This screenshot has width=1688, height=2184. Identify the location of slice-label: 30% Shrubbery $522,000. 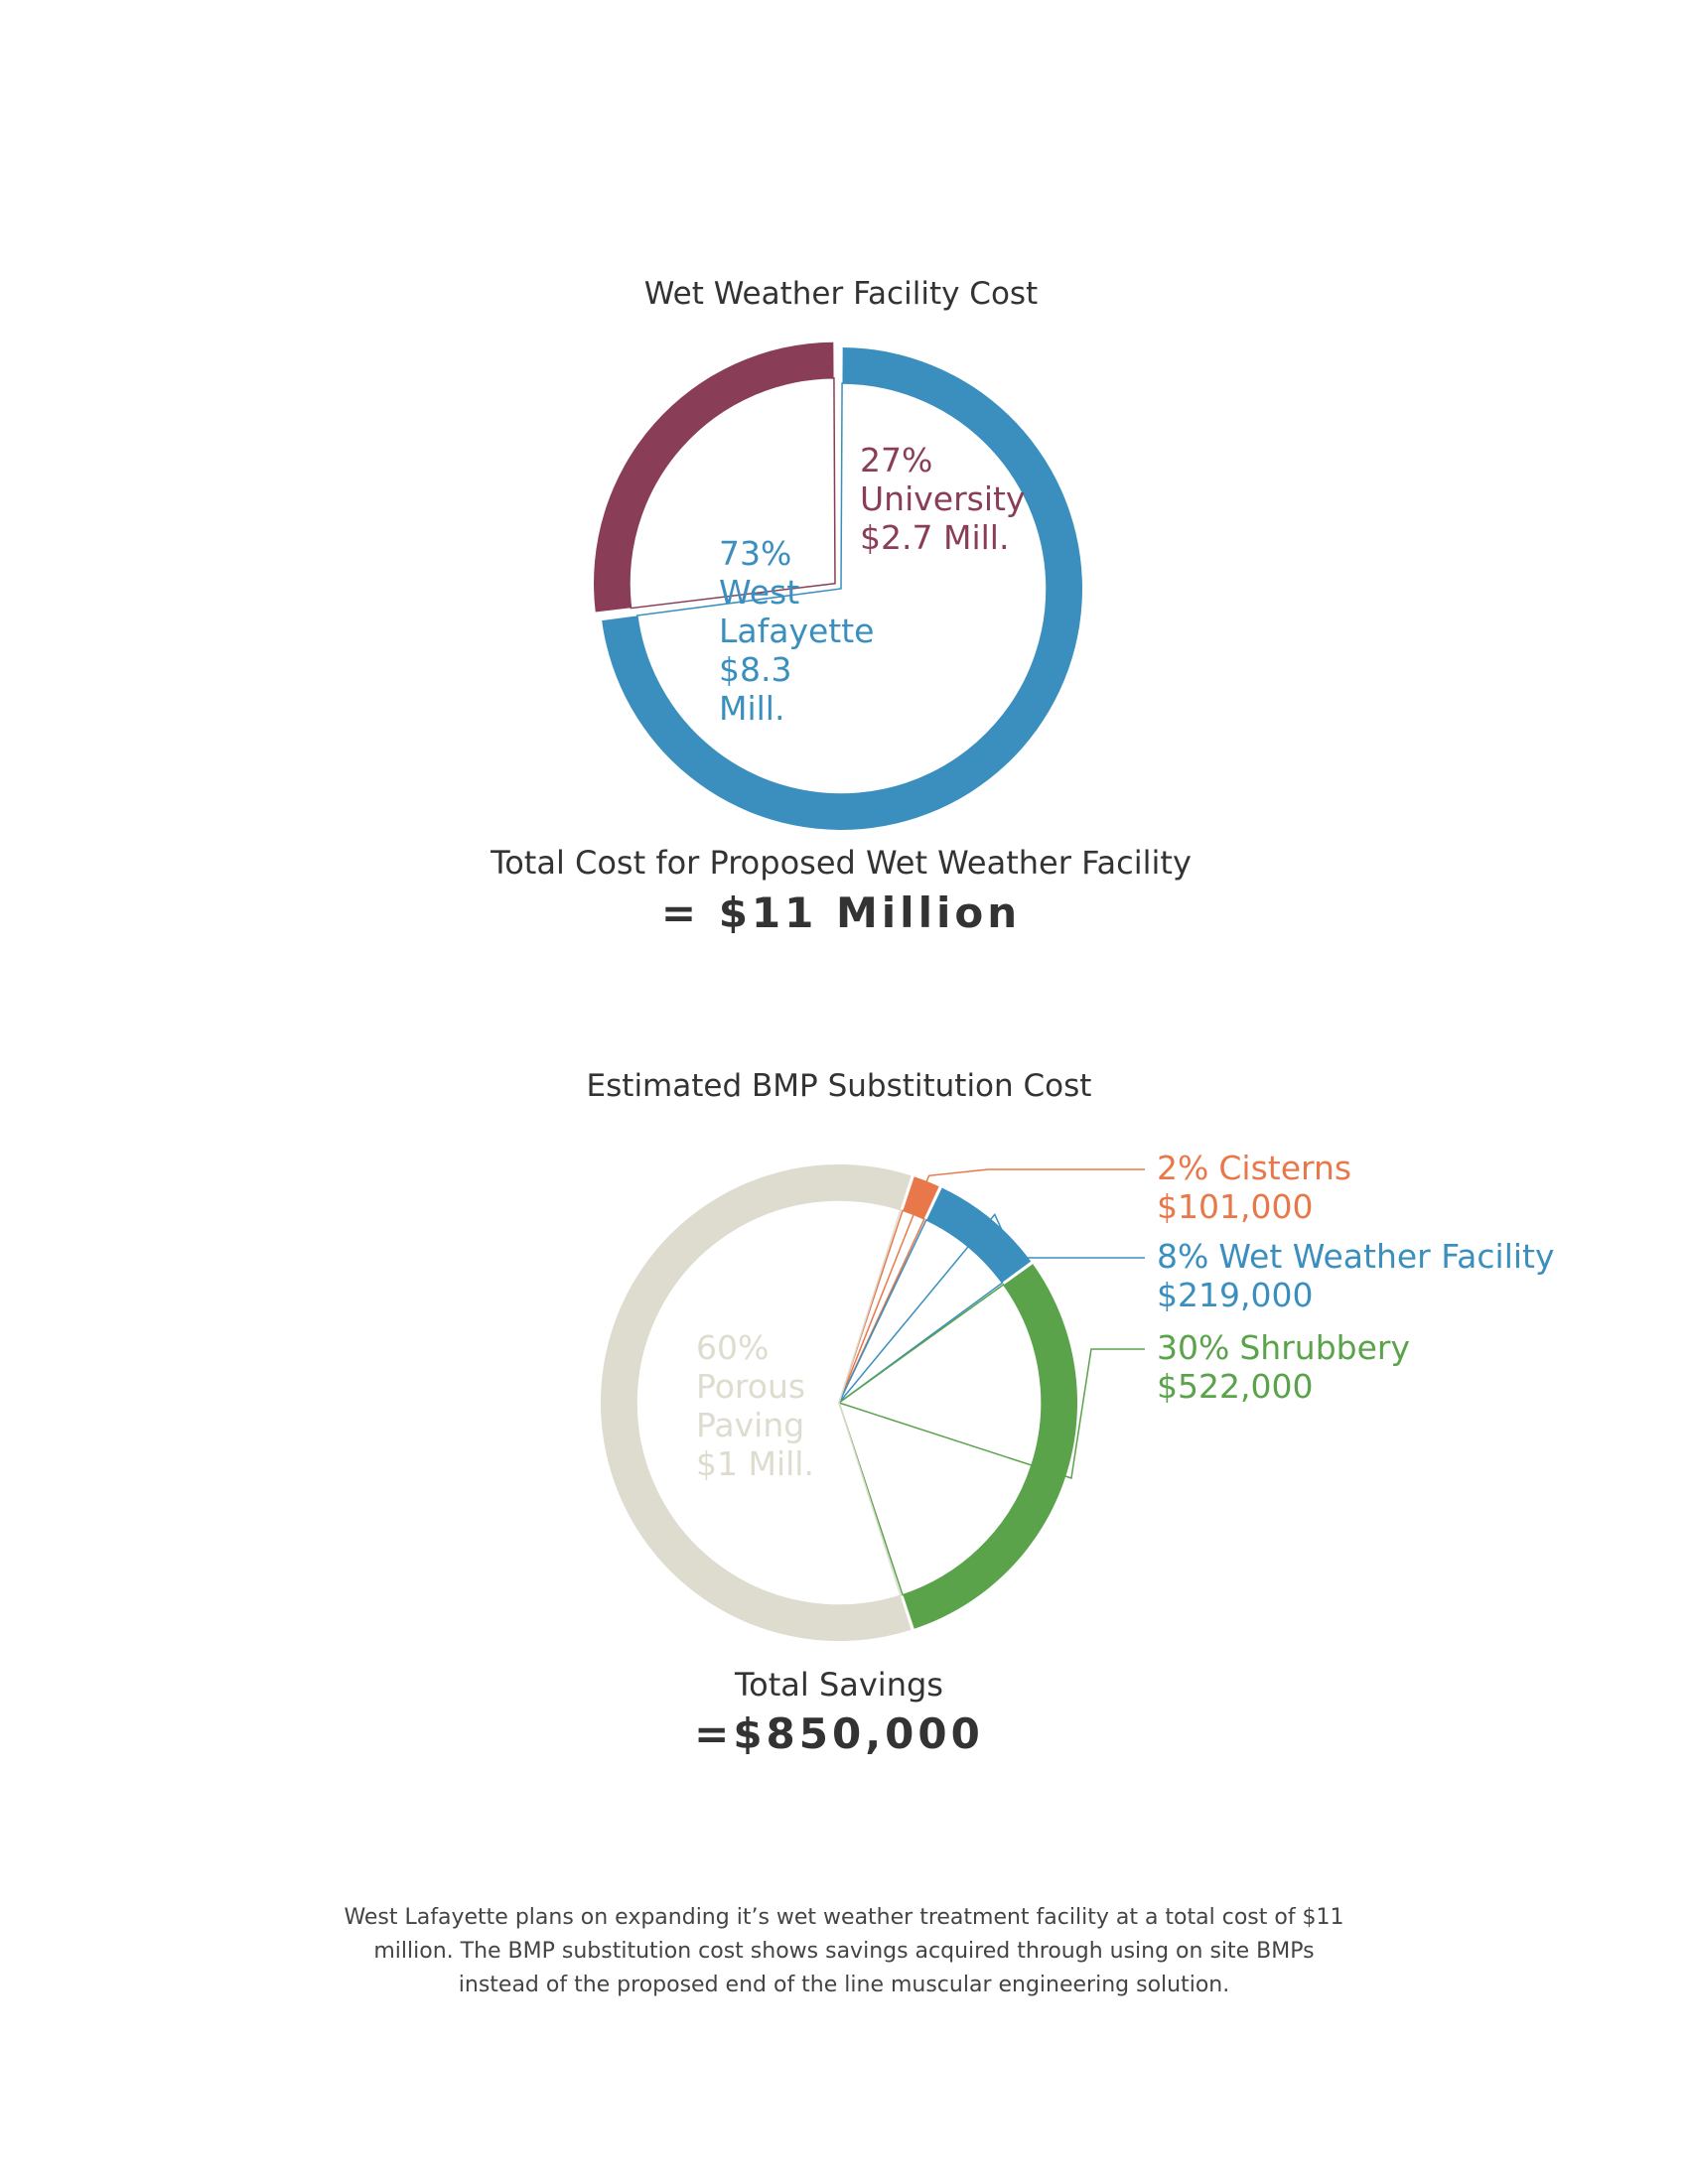
(1283, 1367).